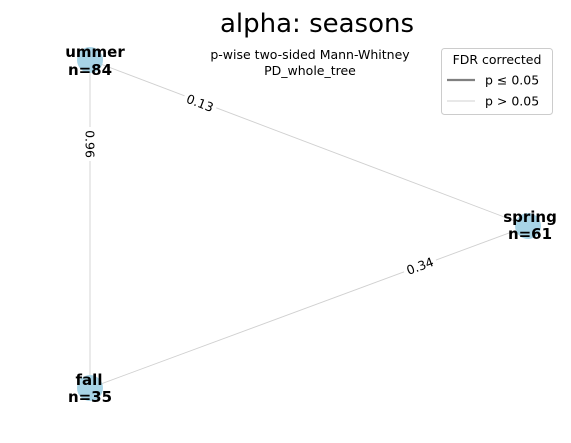 The height and width of the screenshot is (443, 571). I want to click on legend-box, so click(497, 81).